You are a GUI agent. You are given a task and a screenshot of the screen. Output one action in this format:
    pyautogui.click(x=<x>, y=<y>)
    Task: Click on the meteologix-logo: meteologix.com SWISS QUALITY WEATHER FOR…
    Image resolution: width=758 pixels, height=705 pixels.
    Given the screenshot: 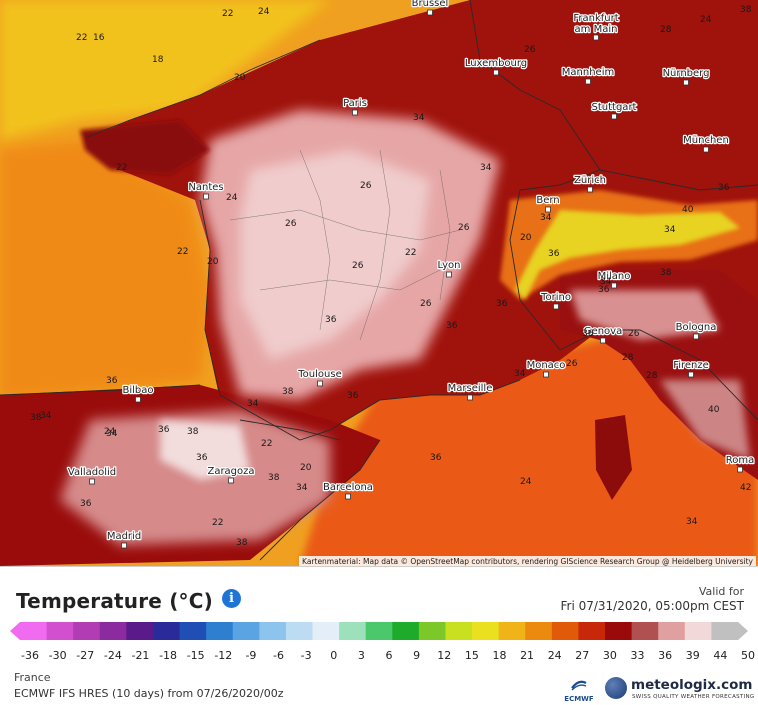 What is the action you would take?
    pyautogui.click(x=680, y=689)
    